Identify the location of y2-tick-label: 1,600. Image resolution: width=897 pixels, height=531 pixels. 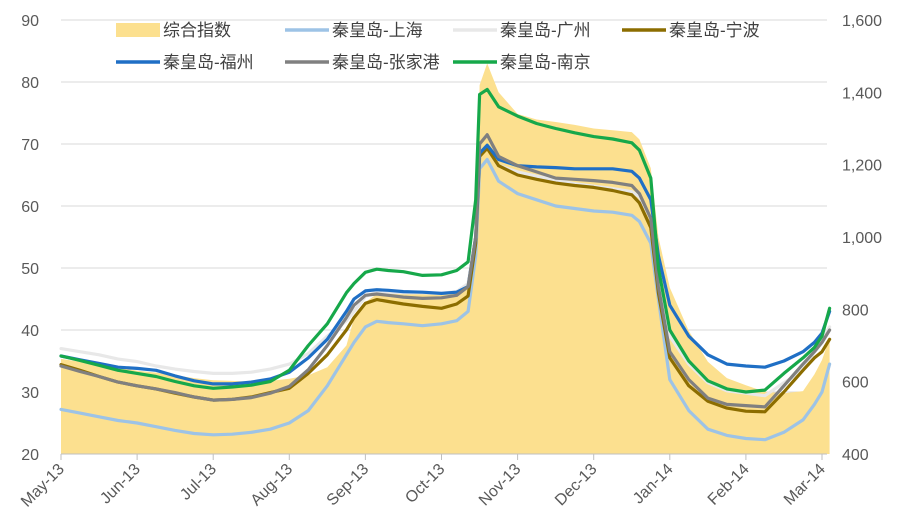
(862, 21).